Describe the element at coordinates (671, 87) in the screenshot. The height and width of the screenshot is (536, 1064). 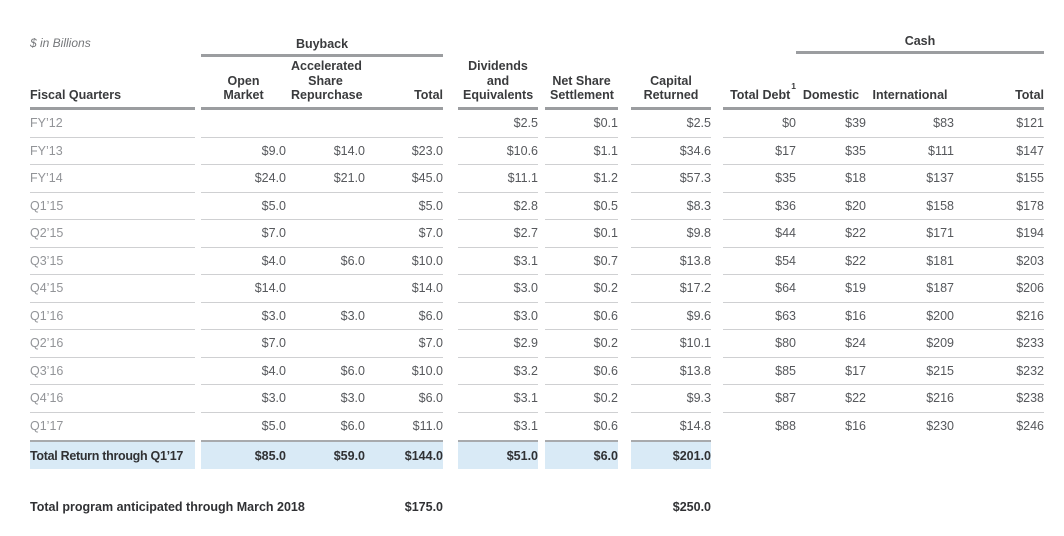
I see `col-header-capital-returned: Capital Returned` at that location.